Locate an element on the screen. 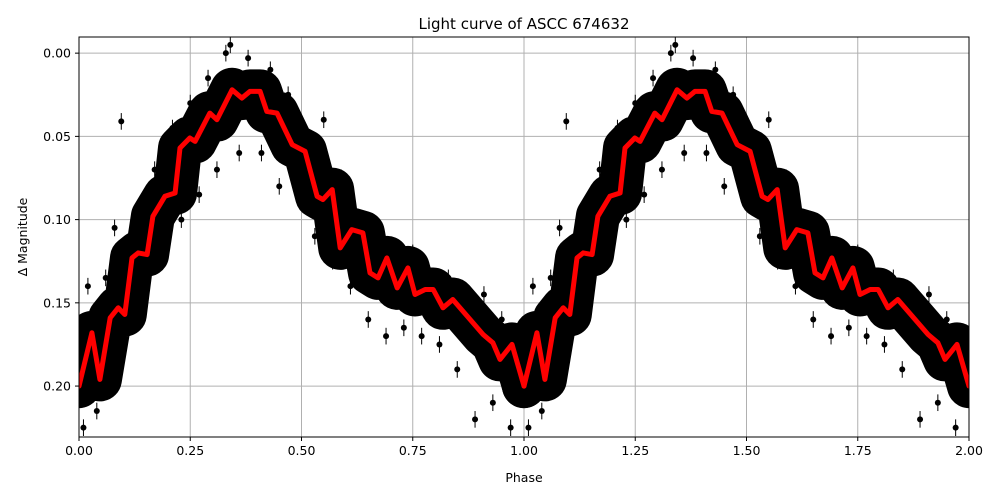  x-tick-label: 0.75 is located at coordinates (413, 450).